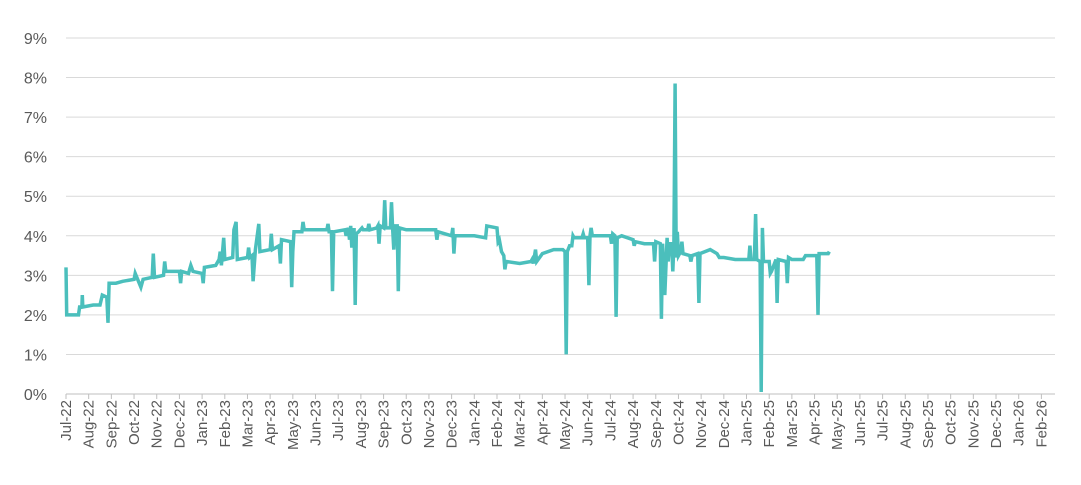 The height and width of the screenshot is (485, 1081). Describe the element at coordinates (293, 425) in the screenshot. I see `x-tick-label: May-23` at that location.